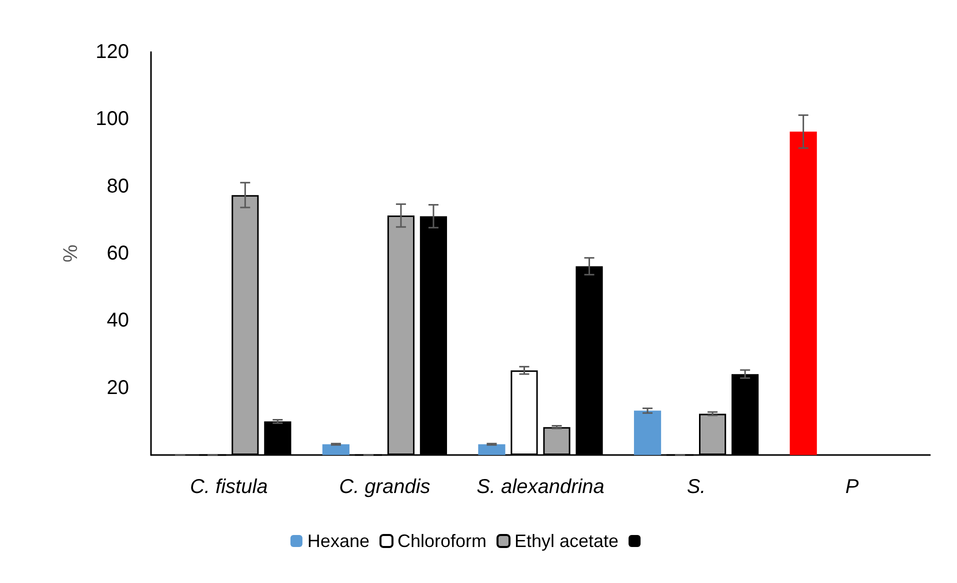  I want to click on legend-label: Chloroform, so click(442, 541).